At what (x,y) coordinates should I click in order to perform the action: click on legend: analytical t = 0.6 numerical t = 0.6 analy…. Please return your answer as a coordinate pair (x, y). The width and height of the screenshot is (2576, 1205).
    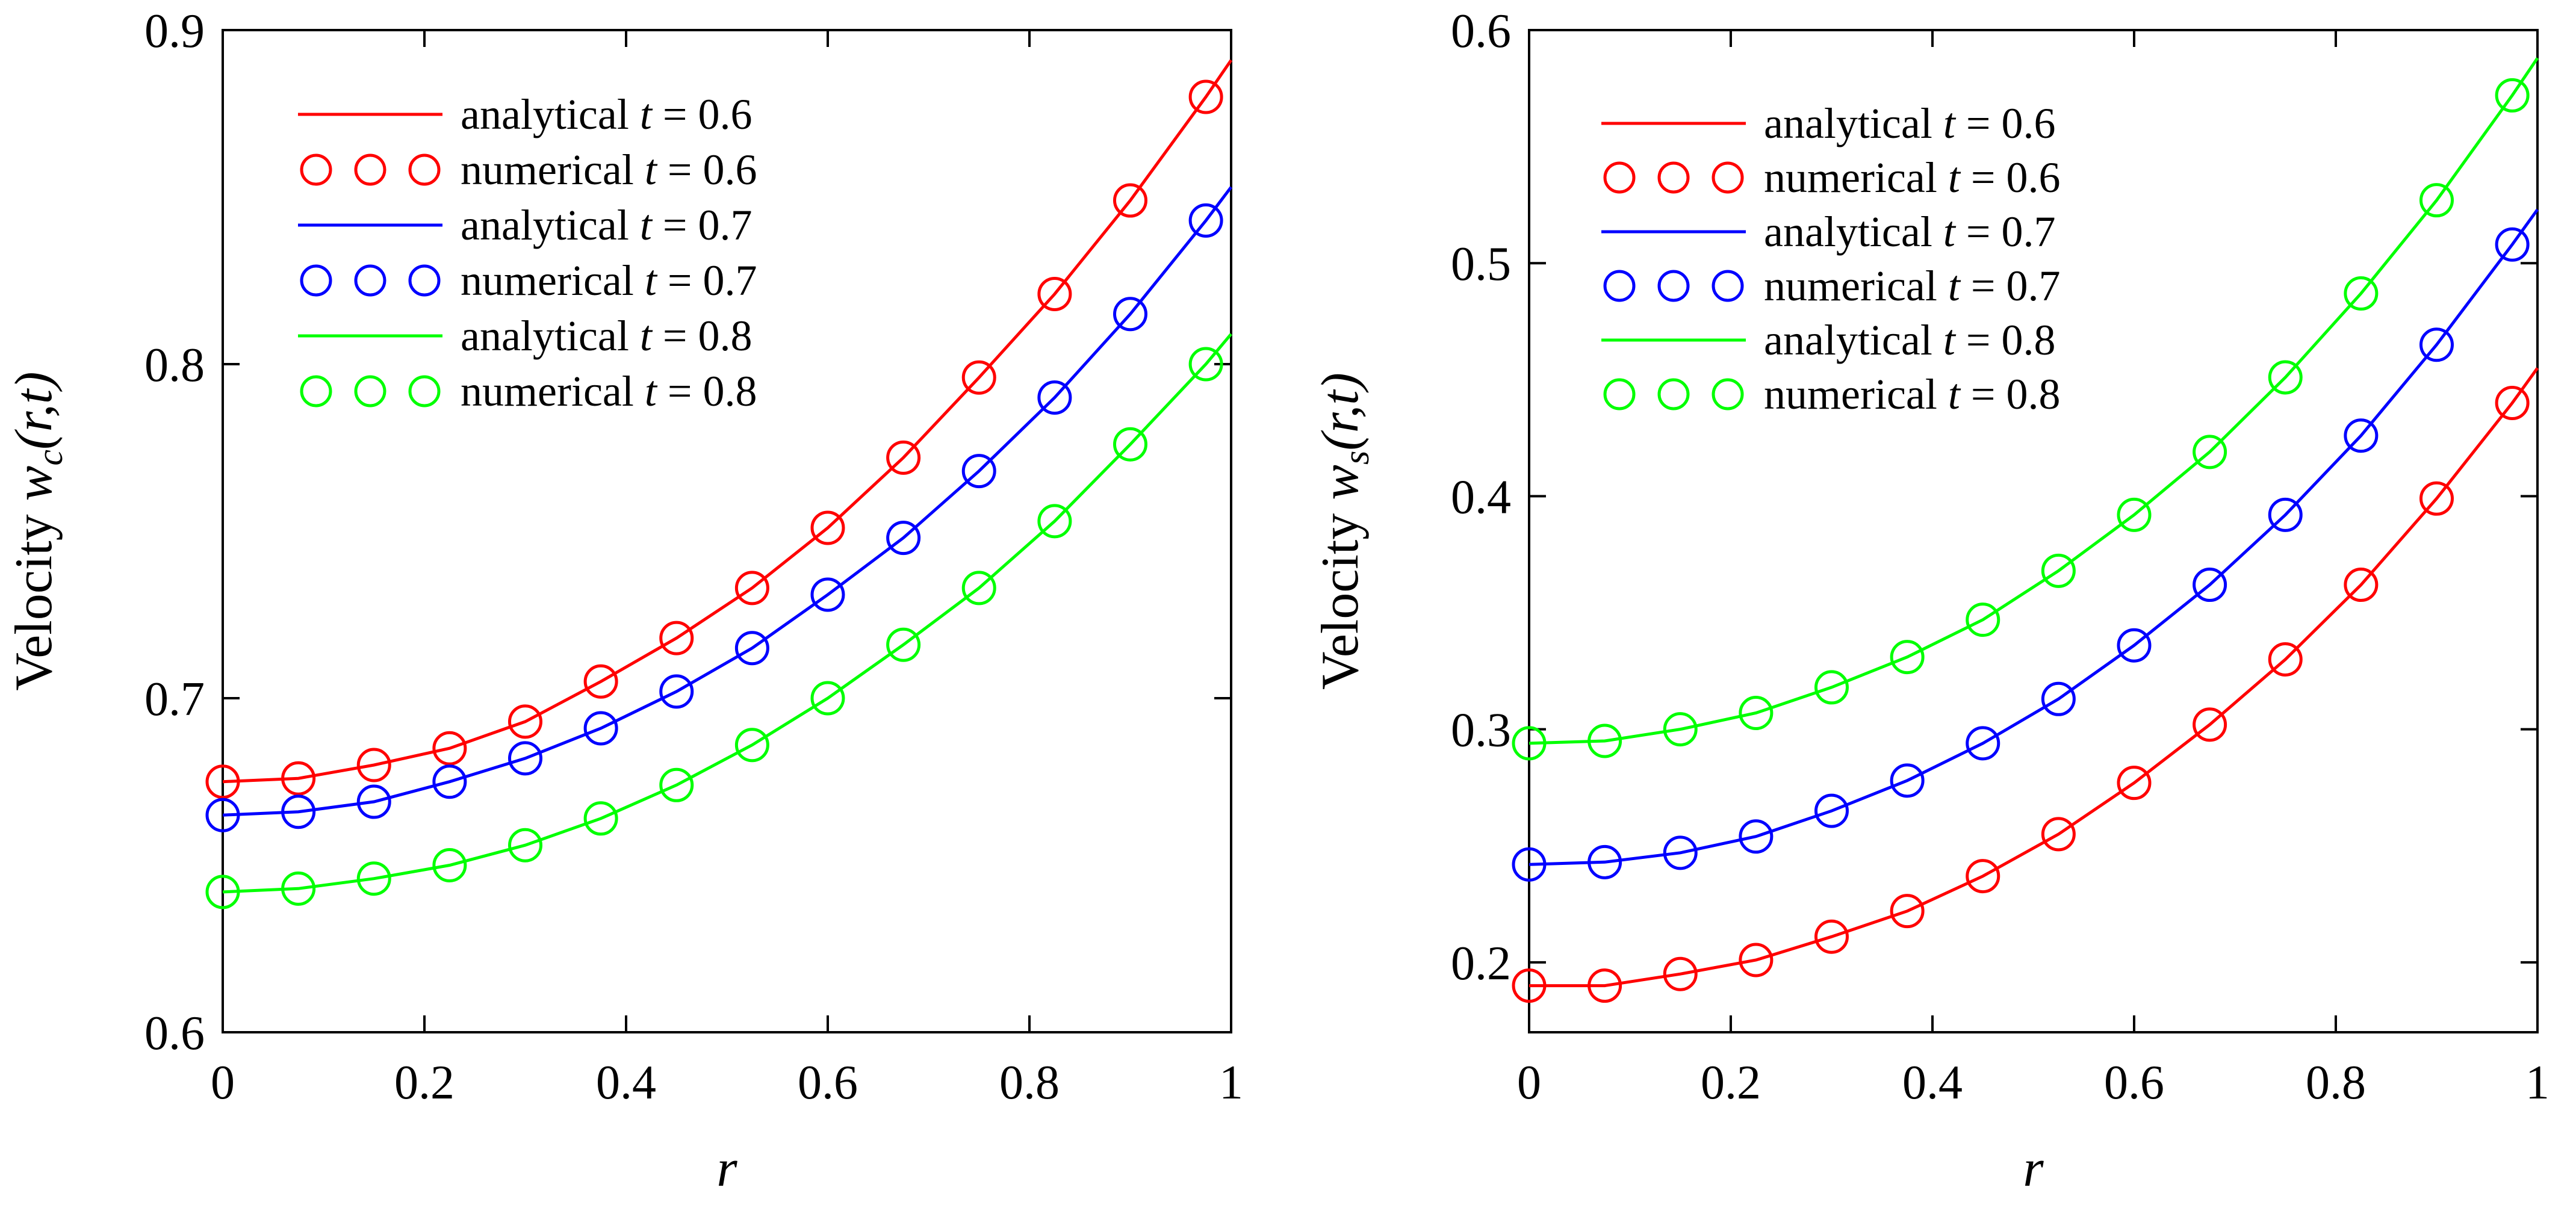
    Looking at the image, I should click on (1830, 258).